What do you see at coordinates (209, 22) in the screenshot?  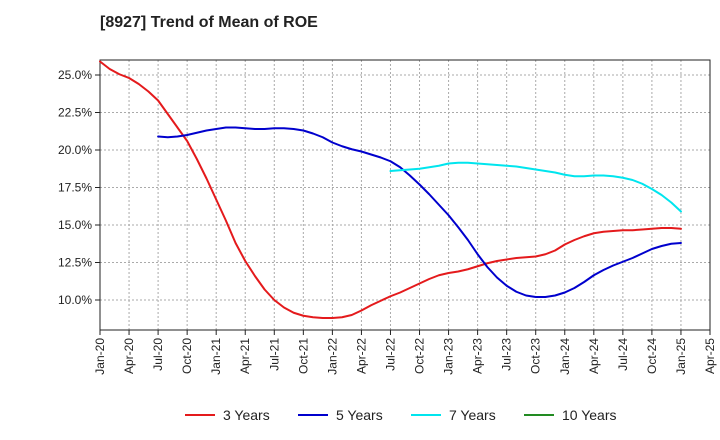 I see `chart-title: [8927] Trend of Mean of ROE` at bounding box center [209, 22].